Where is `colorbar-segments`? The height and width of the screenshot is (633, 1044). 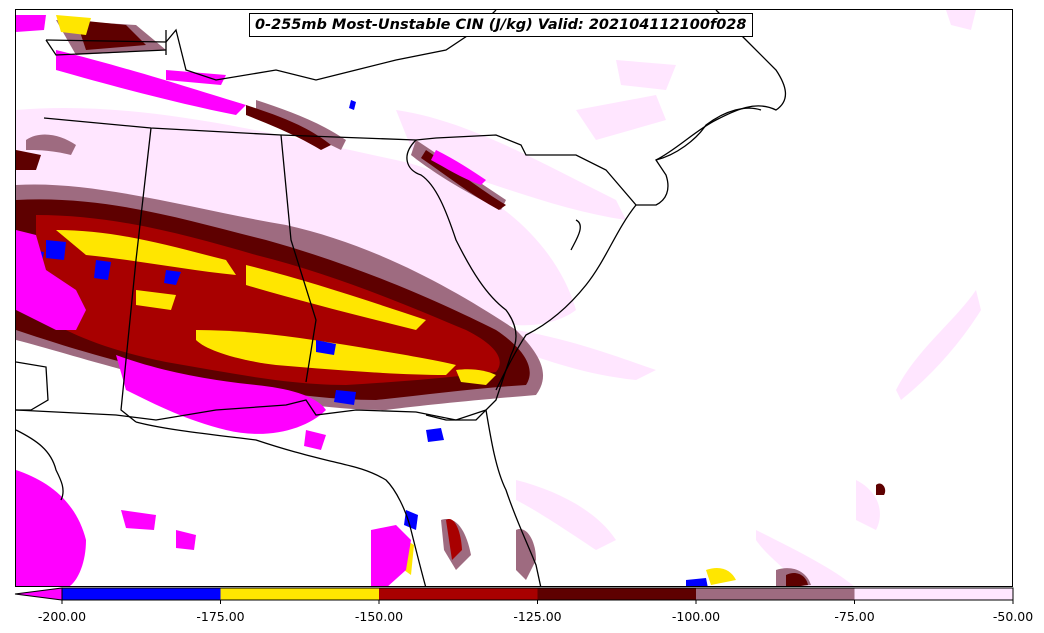 colorbar-segments is located at coordinates (537, 594).